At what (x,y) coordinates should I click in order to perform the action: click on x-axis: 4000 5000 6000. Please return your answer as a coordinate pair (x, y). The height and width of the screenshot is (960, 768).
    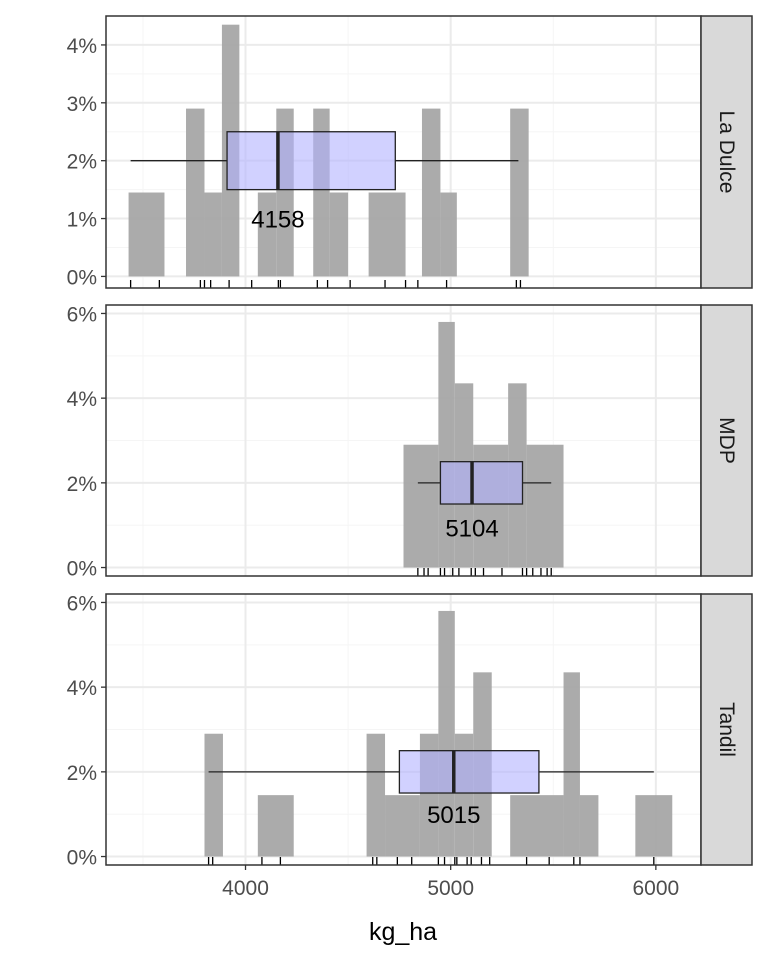
    Looking at the image, I should click on (450, 882).